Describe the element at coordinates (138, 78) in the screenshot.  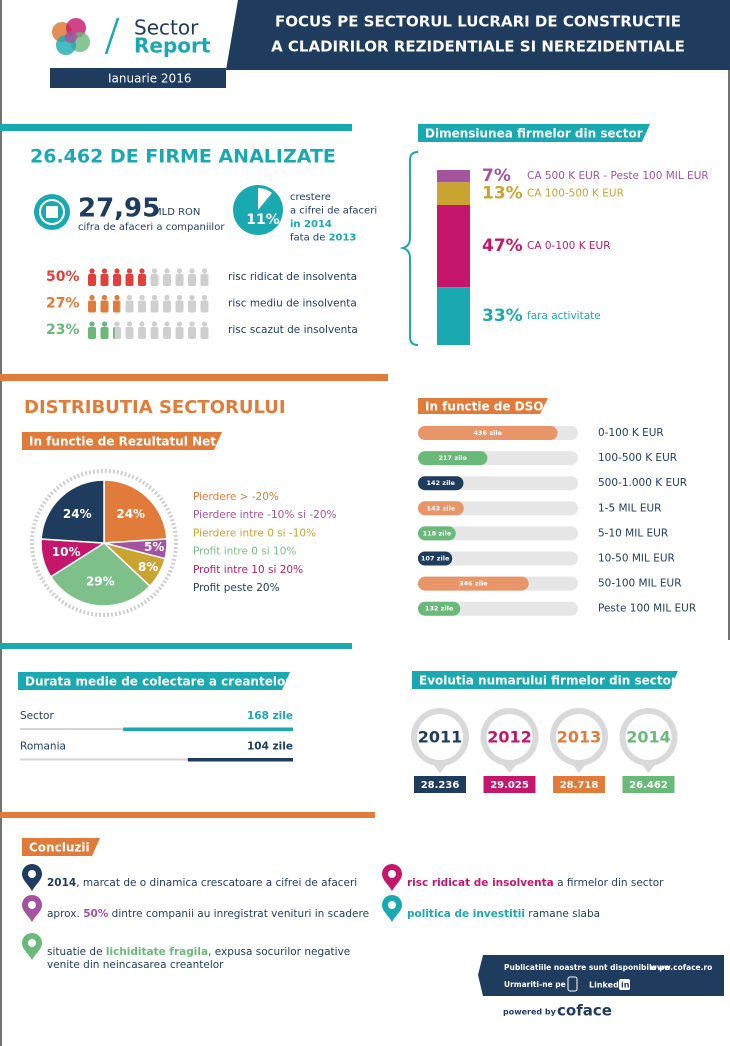
I see `date-bar` at that location.